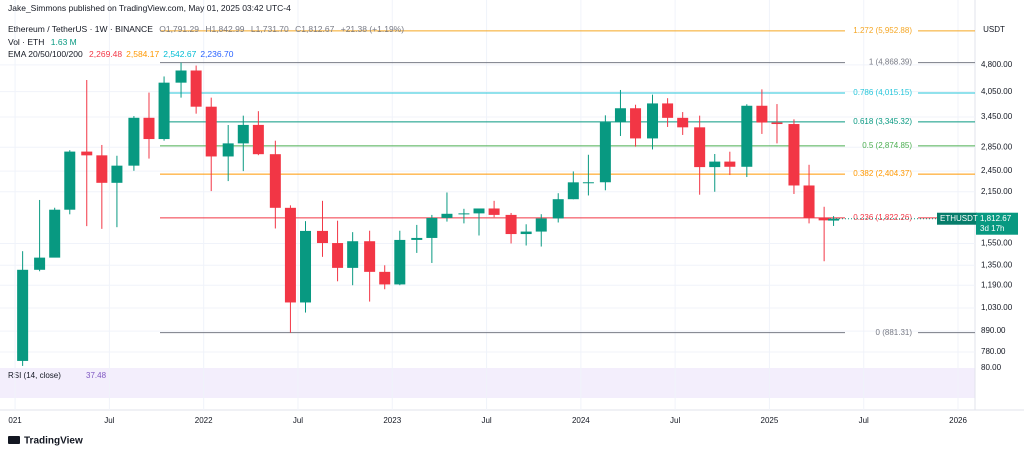  Describe the element at coordinates (887, 145) in the screenshot. I see `fib-label: 0.5 (2,874.85)` at that location.